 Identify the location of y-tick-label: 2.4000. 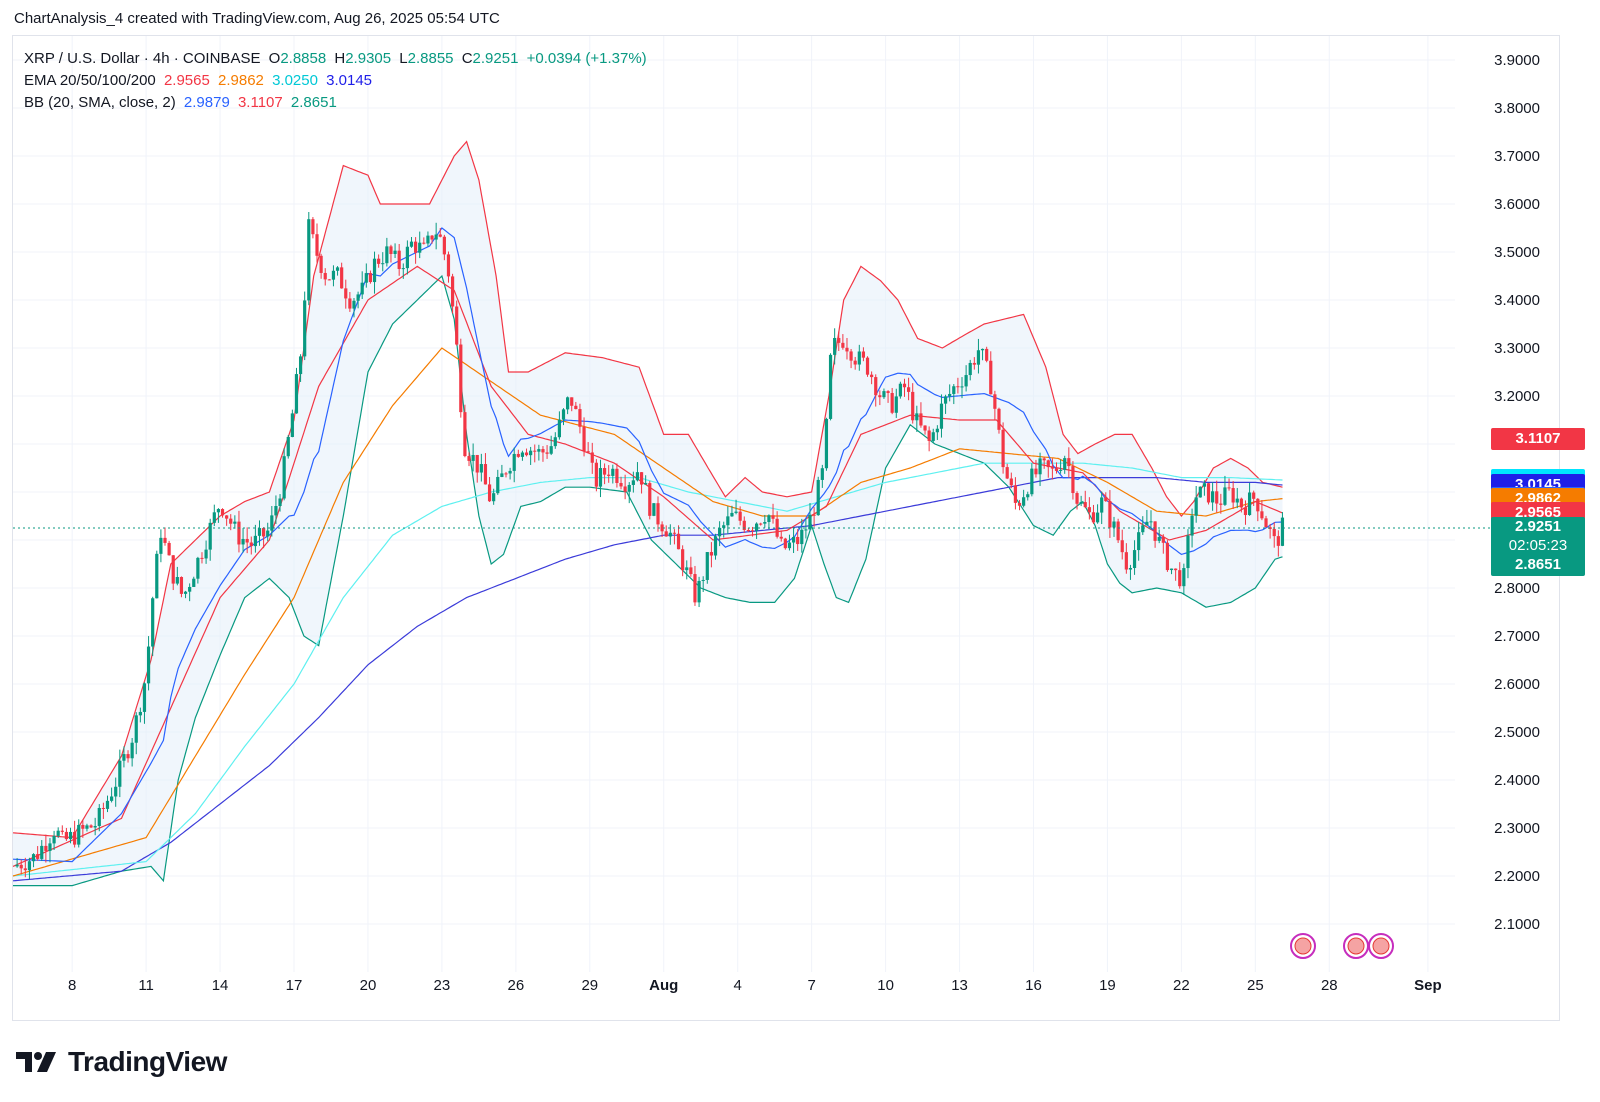
(1517, 780).